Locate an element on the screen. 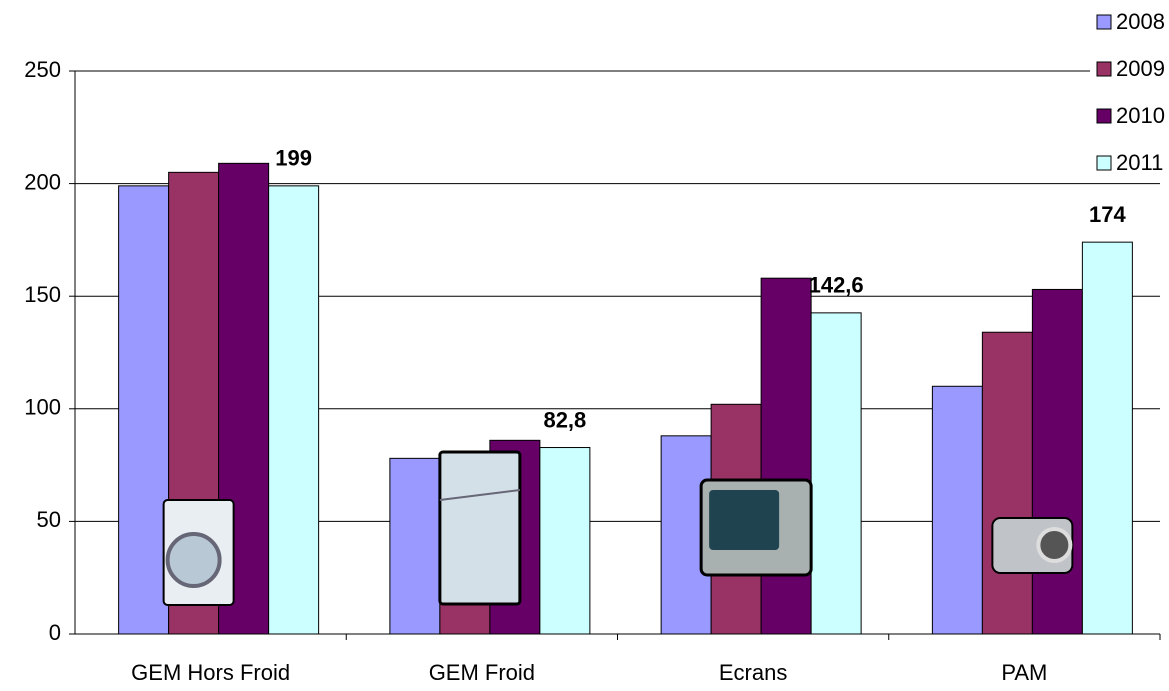 The height and width of the screenshot is (691, 1169). x-tick-label: Ecrans is located at coordinates (753, 672).